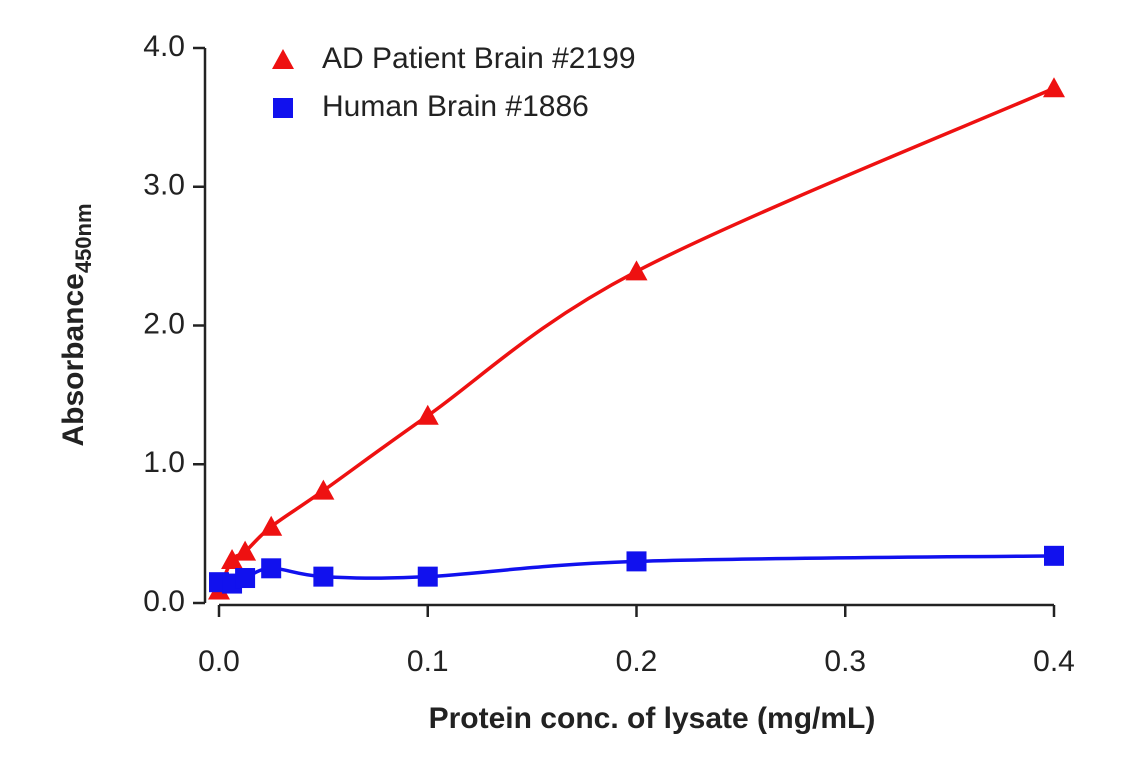  What do you see at coordinates (164, 185) in the screenshot?
I see `y-tick-label: 3.0` at bounding box center [164, 185].